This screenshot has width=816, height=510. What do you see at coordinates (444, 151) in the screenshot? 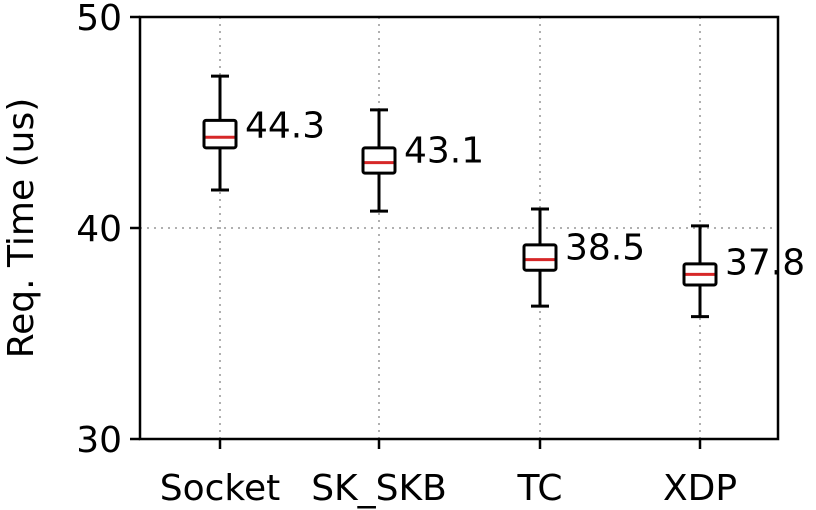
I see `median-label-sk_skb: 43.1` at bounding box center [444, 151].